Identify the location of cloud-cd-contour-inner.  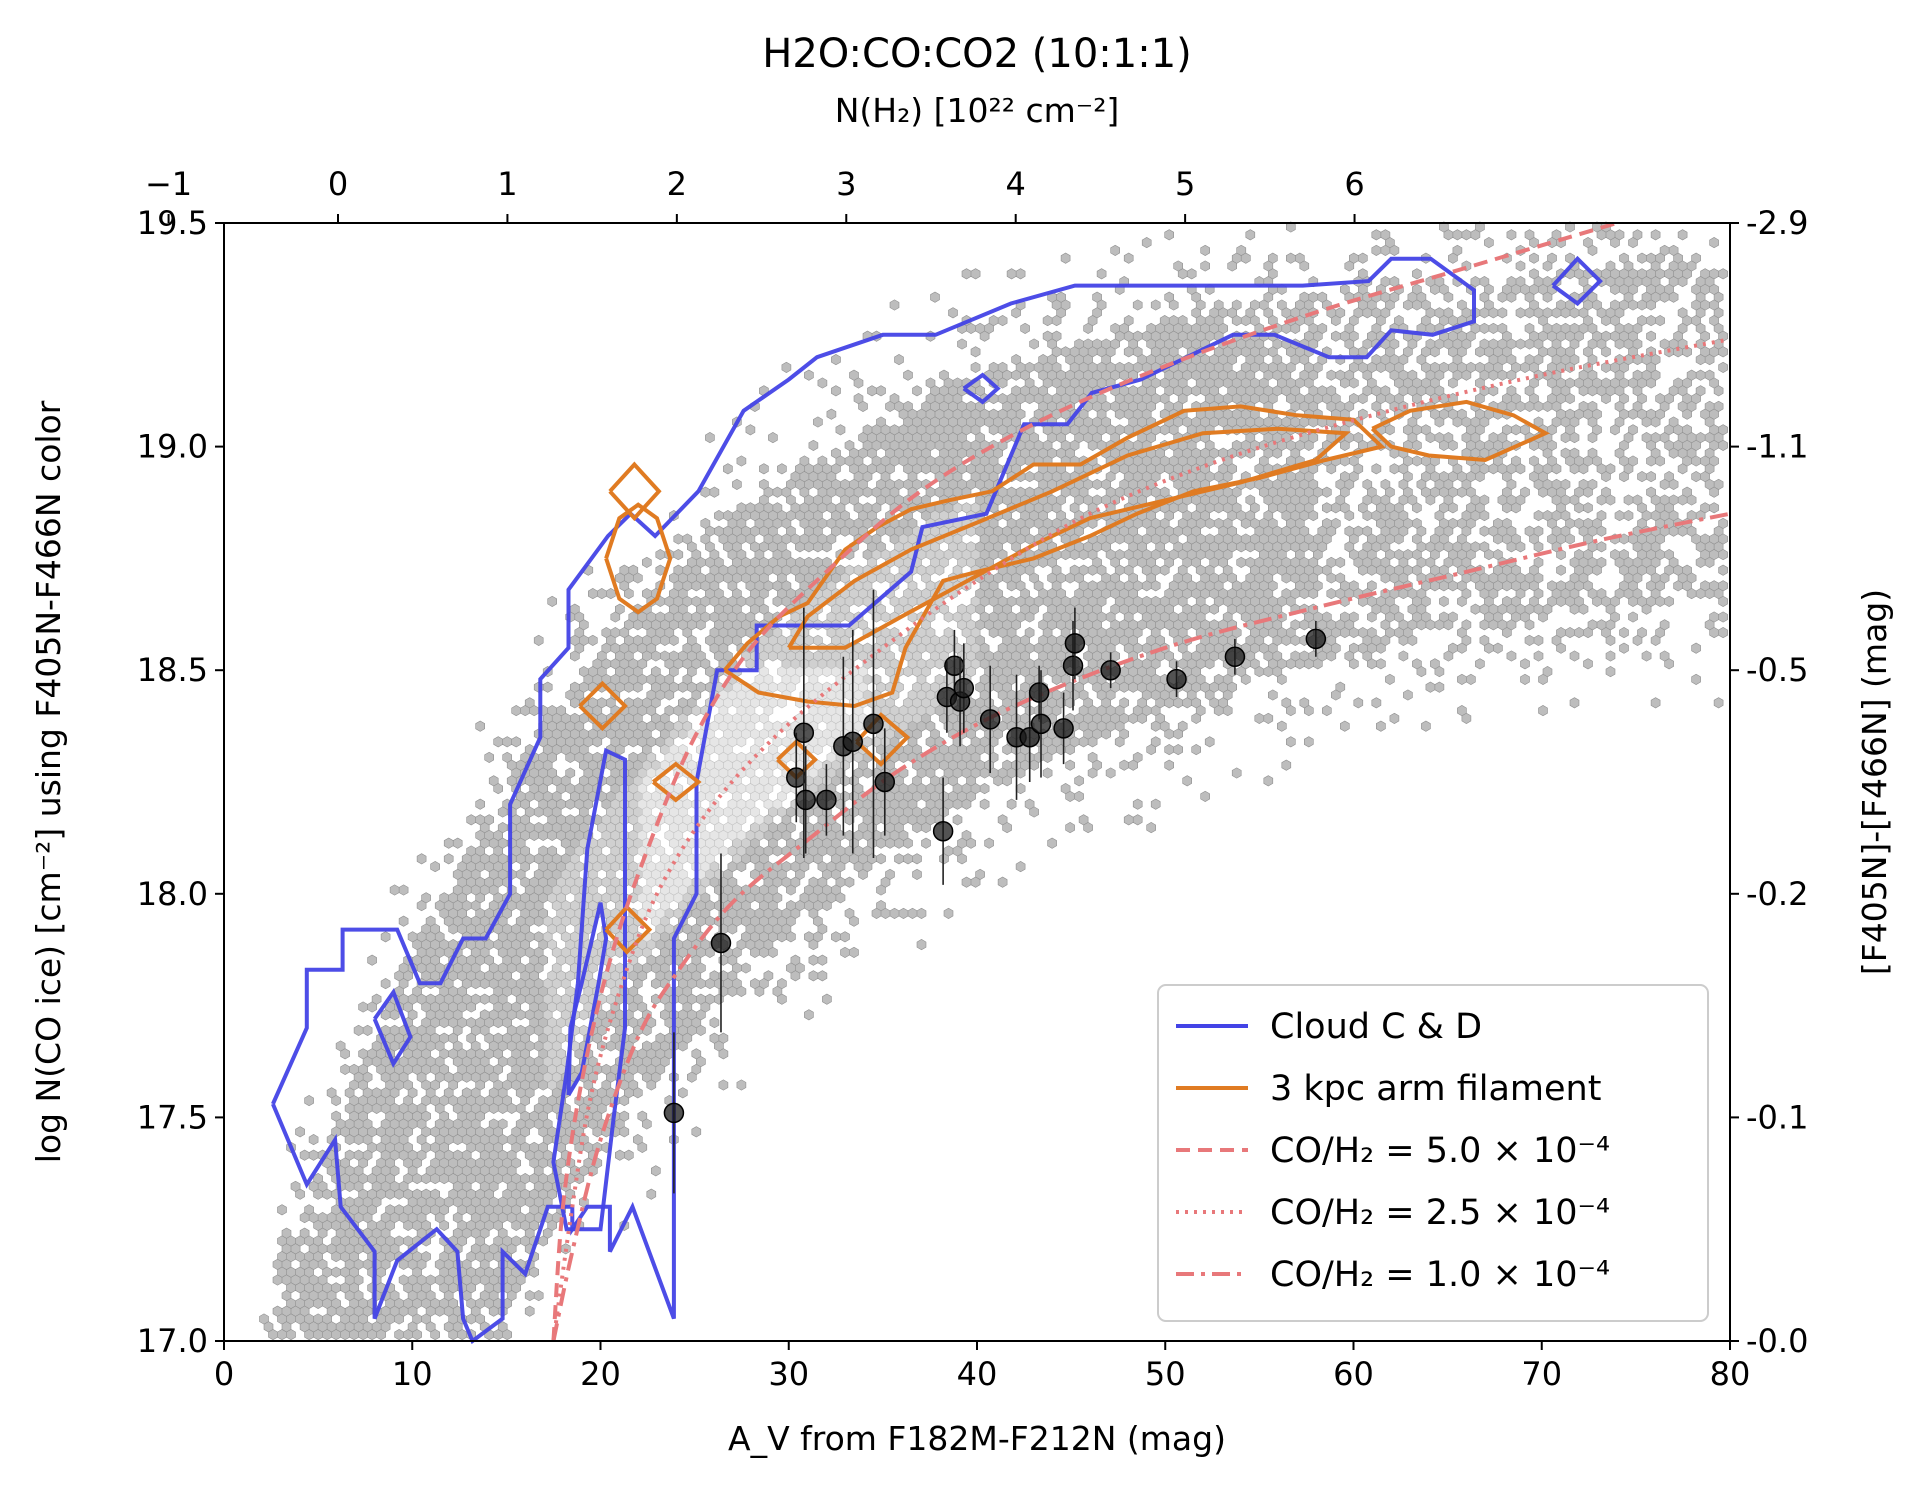
(589, 989).